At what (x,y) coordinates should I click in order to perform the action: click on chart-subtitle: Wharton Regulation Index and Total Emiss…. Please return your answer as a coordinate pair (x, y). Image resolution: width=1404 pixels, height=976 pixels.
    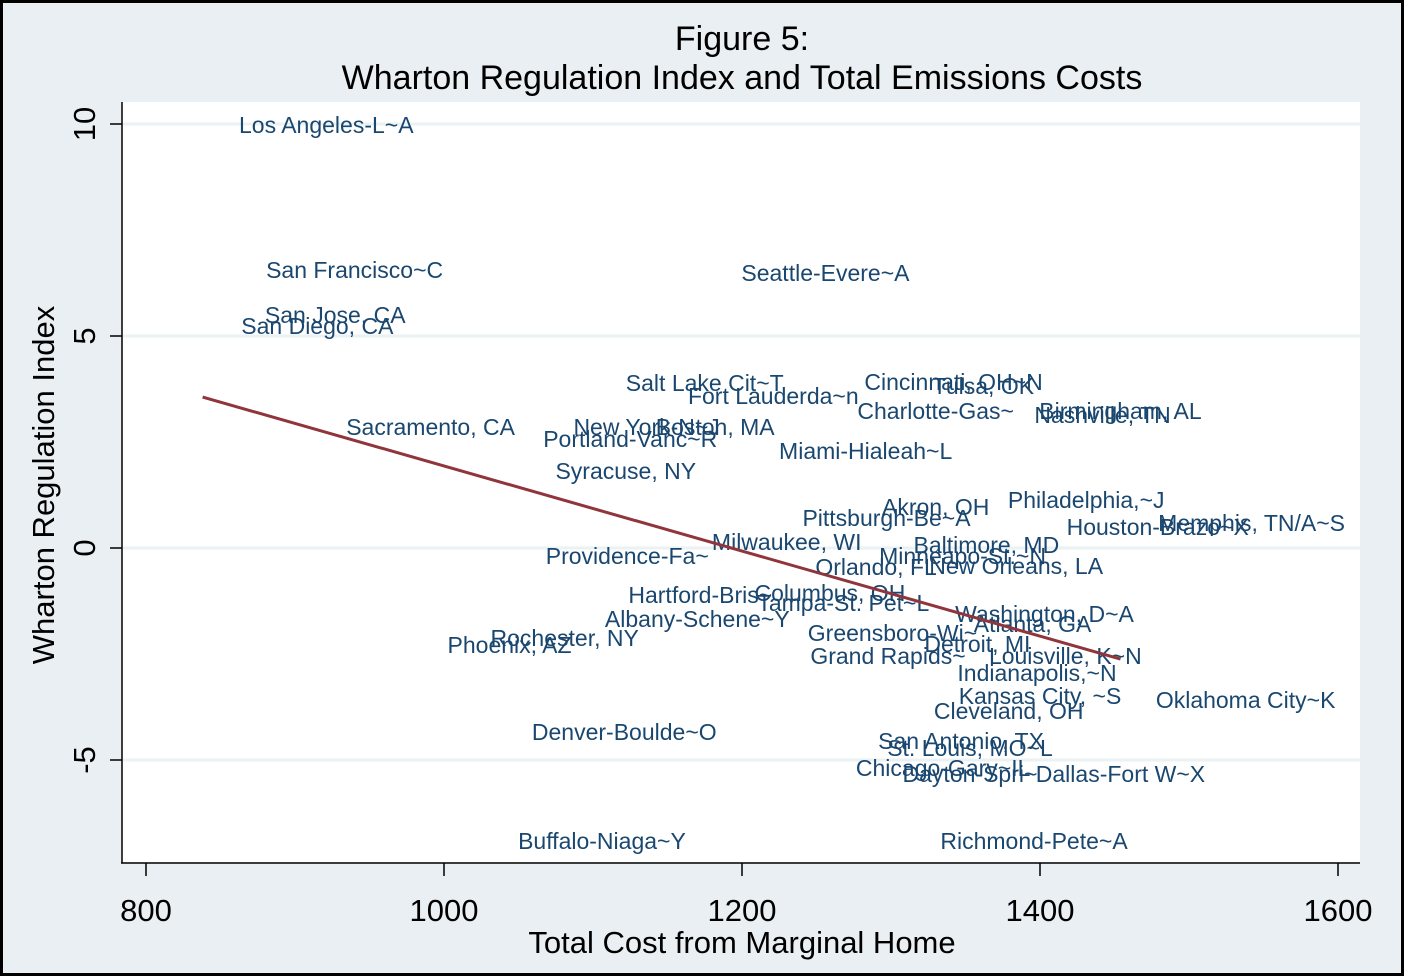
    Looking at the image, I should click on (742, 78).